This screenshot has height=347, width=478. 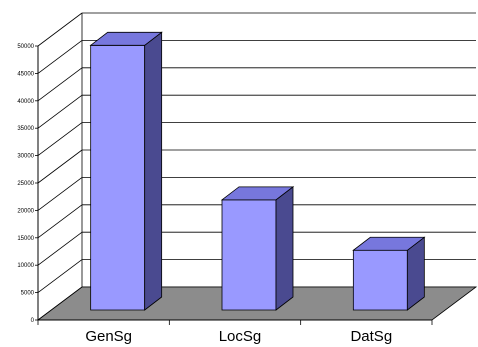 I want to click on y-tick-label: 35000, so click(x=25, y=129).